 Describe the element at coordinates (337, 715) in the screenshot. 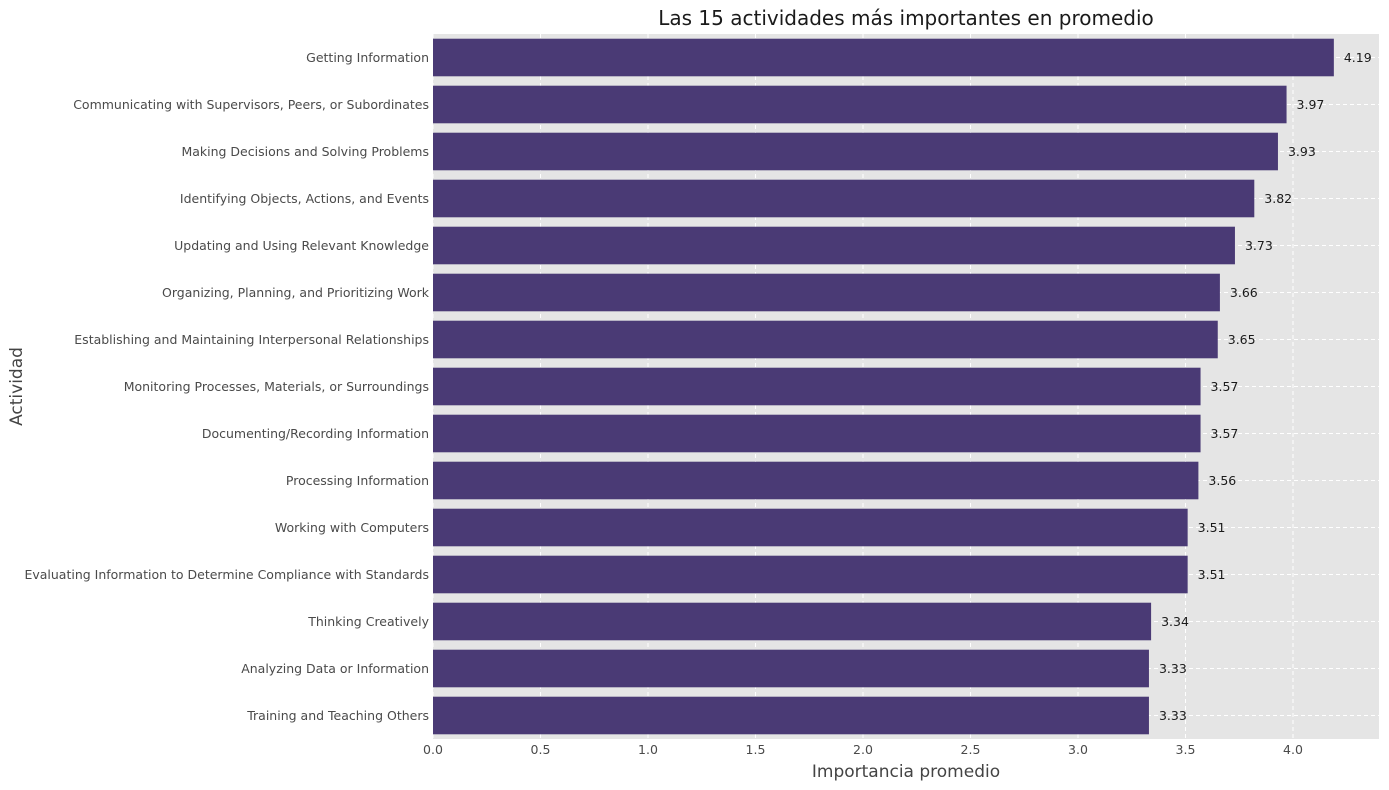

I see `y-tick-label: Training and Teaching Others` at that location.